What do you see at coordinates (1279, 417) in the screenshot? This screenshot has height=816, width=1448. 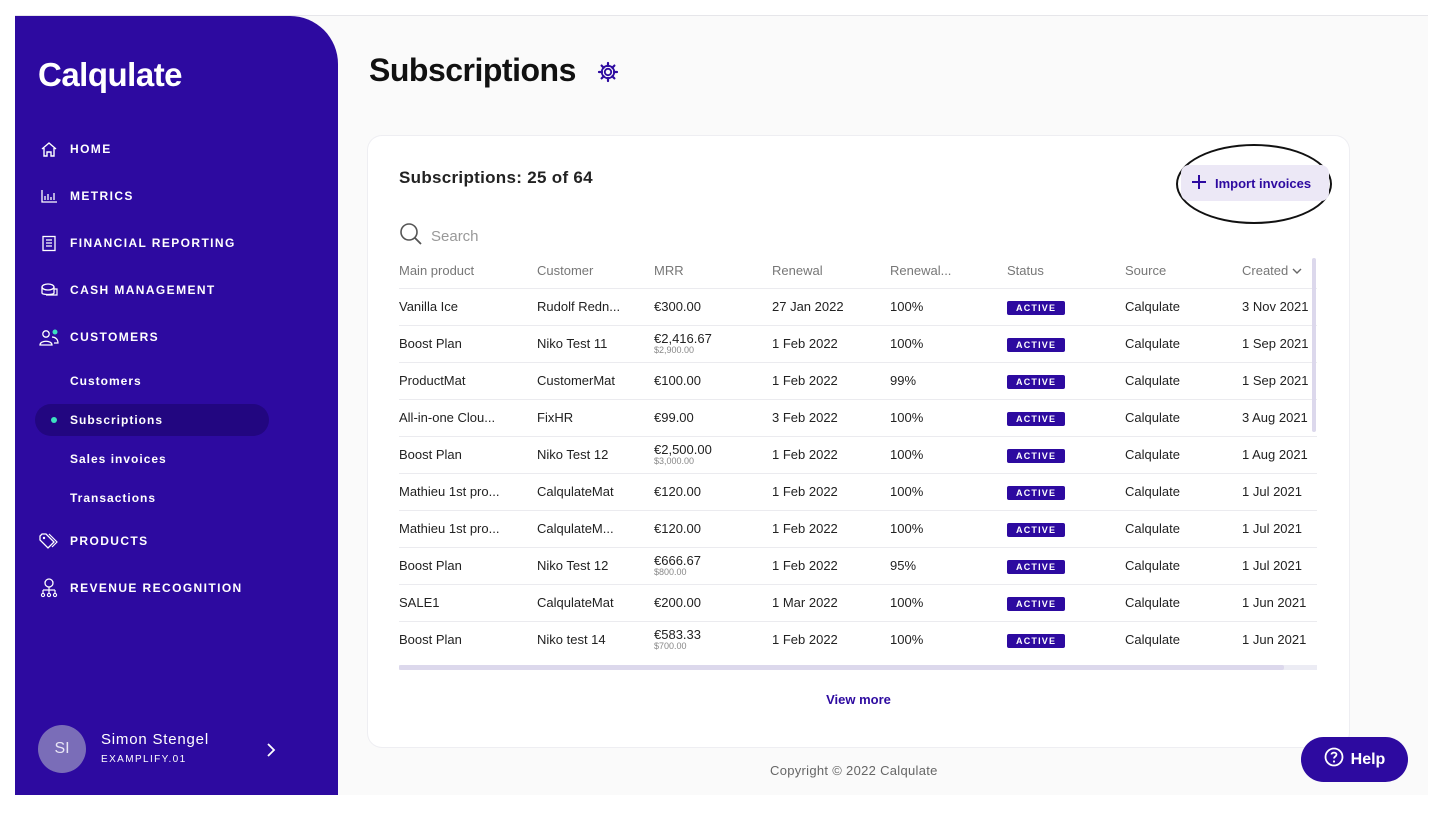 I see `cell-created: 3 Aug 2021` at bounding box center [1279, 417].